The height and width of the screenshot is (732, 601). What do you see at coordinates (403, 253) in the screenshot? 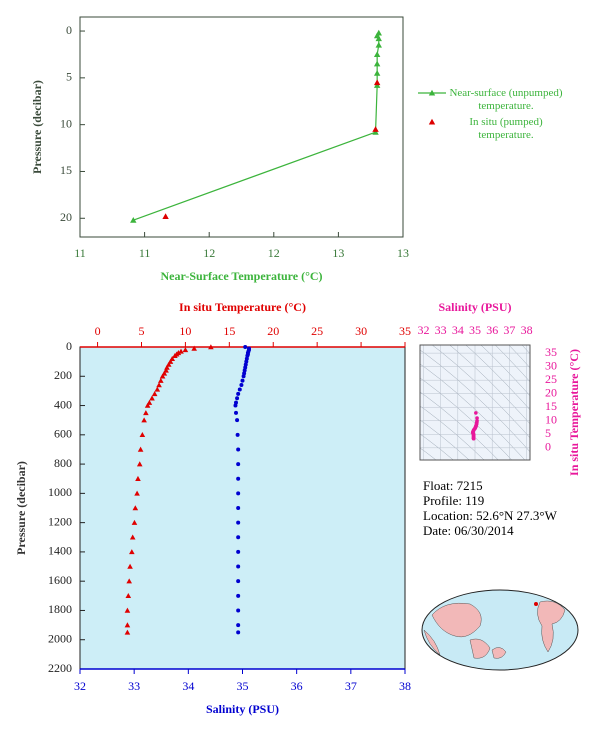
I see `x-tick-label: 13` at bounding box center [403, 253].